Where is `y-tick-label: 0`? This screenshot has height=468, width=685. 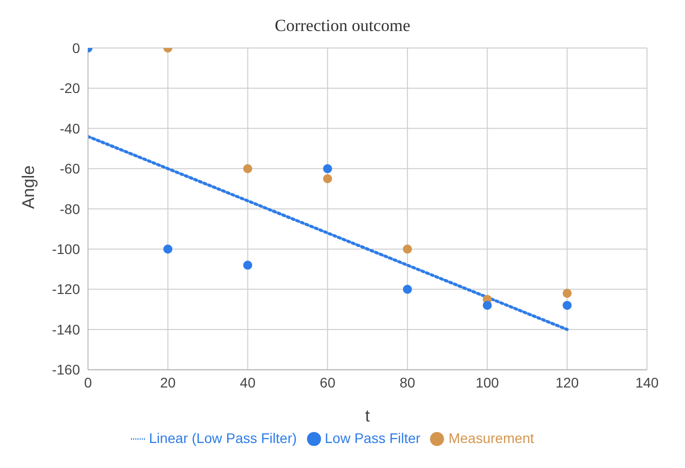 y-tick-label: 0 is located at coordinates (76, 48).